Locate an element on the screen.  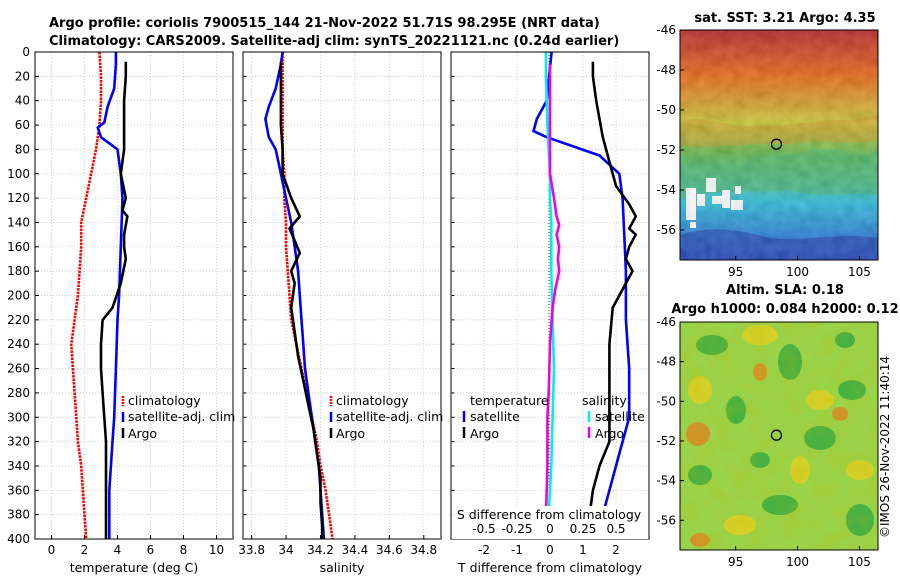
sla-map-title-2: Argo h1000: 0.084 h2000: 0.12 is located at coordinates (784, 309).